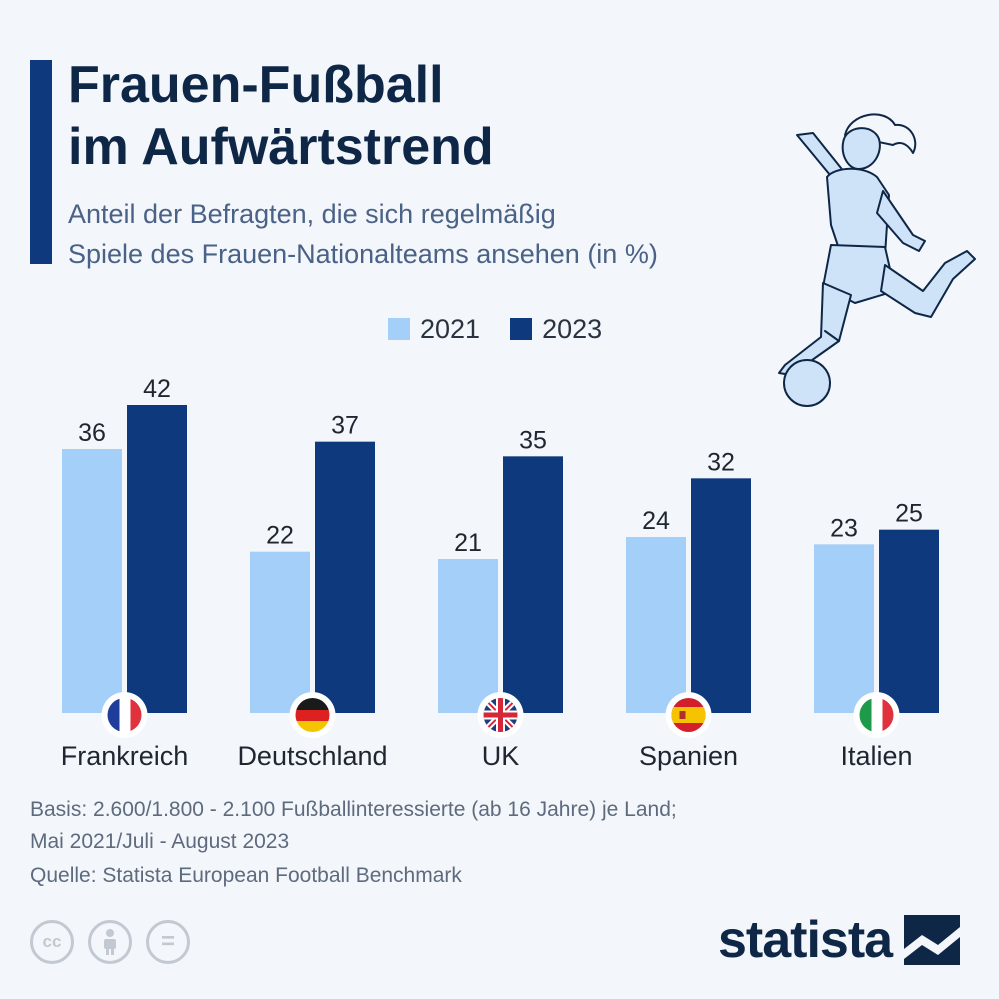 This screenshot has height=999, width=999. What do you see at coordinates (501, 756) in the screenshot?
I see `category-label-uk: UK` at bounding box center [501, 756].